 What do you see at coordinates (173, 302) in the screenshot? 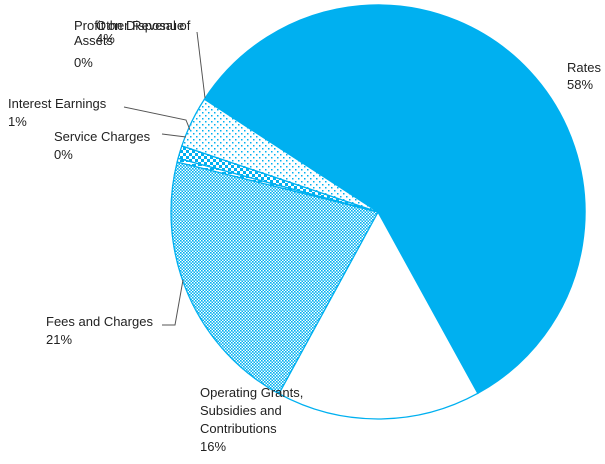
I see `leader-line-fees-and-charges` at bounding box center [173, 302].